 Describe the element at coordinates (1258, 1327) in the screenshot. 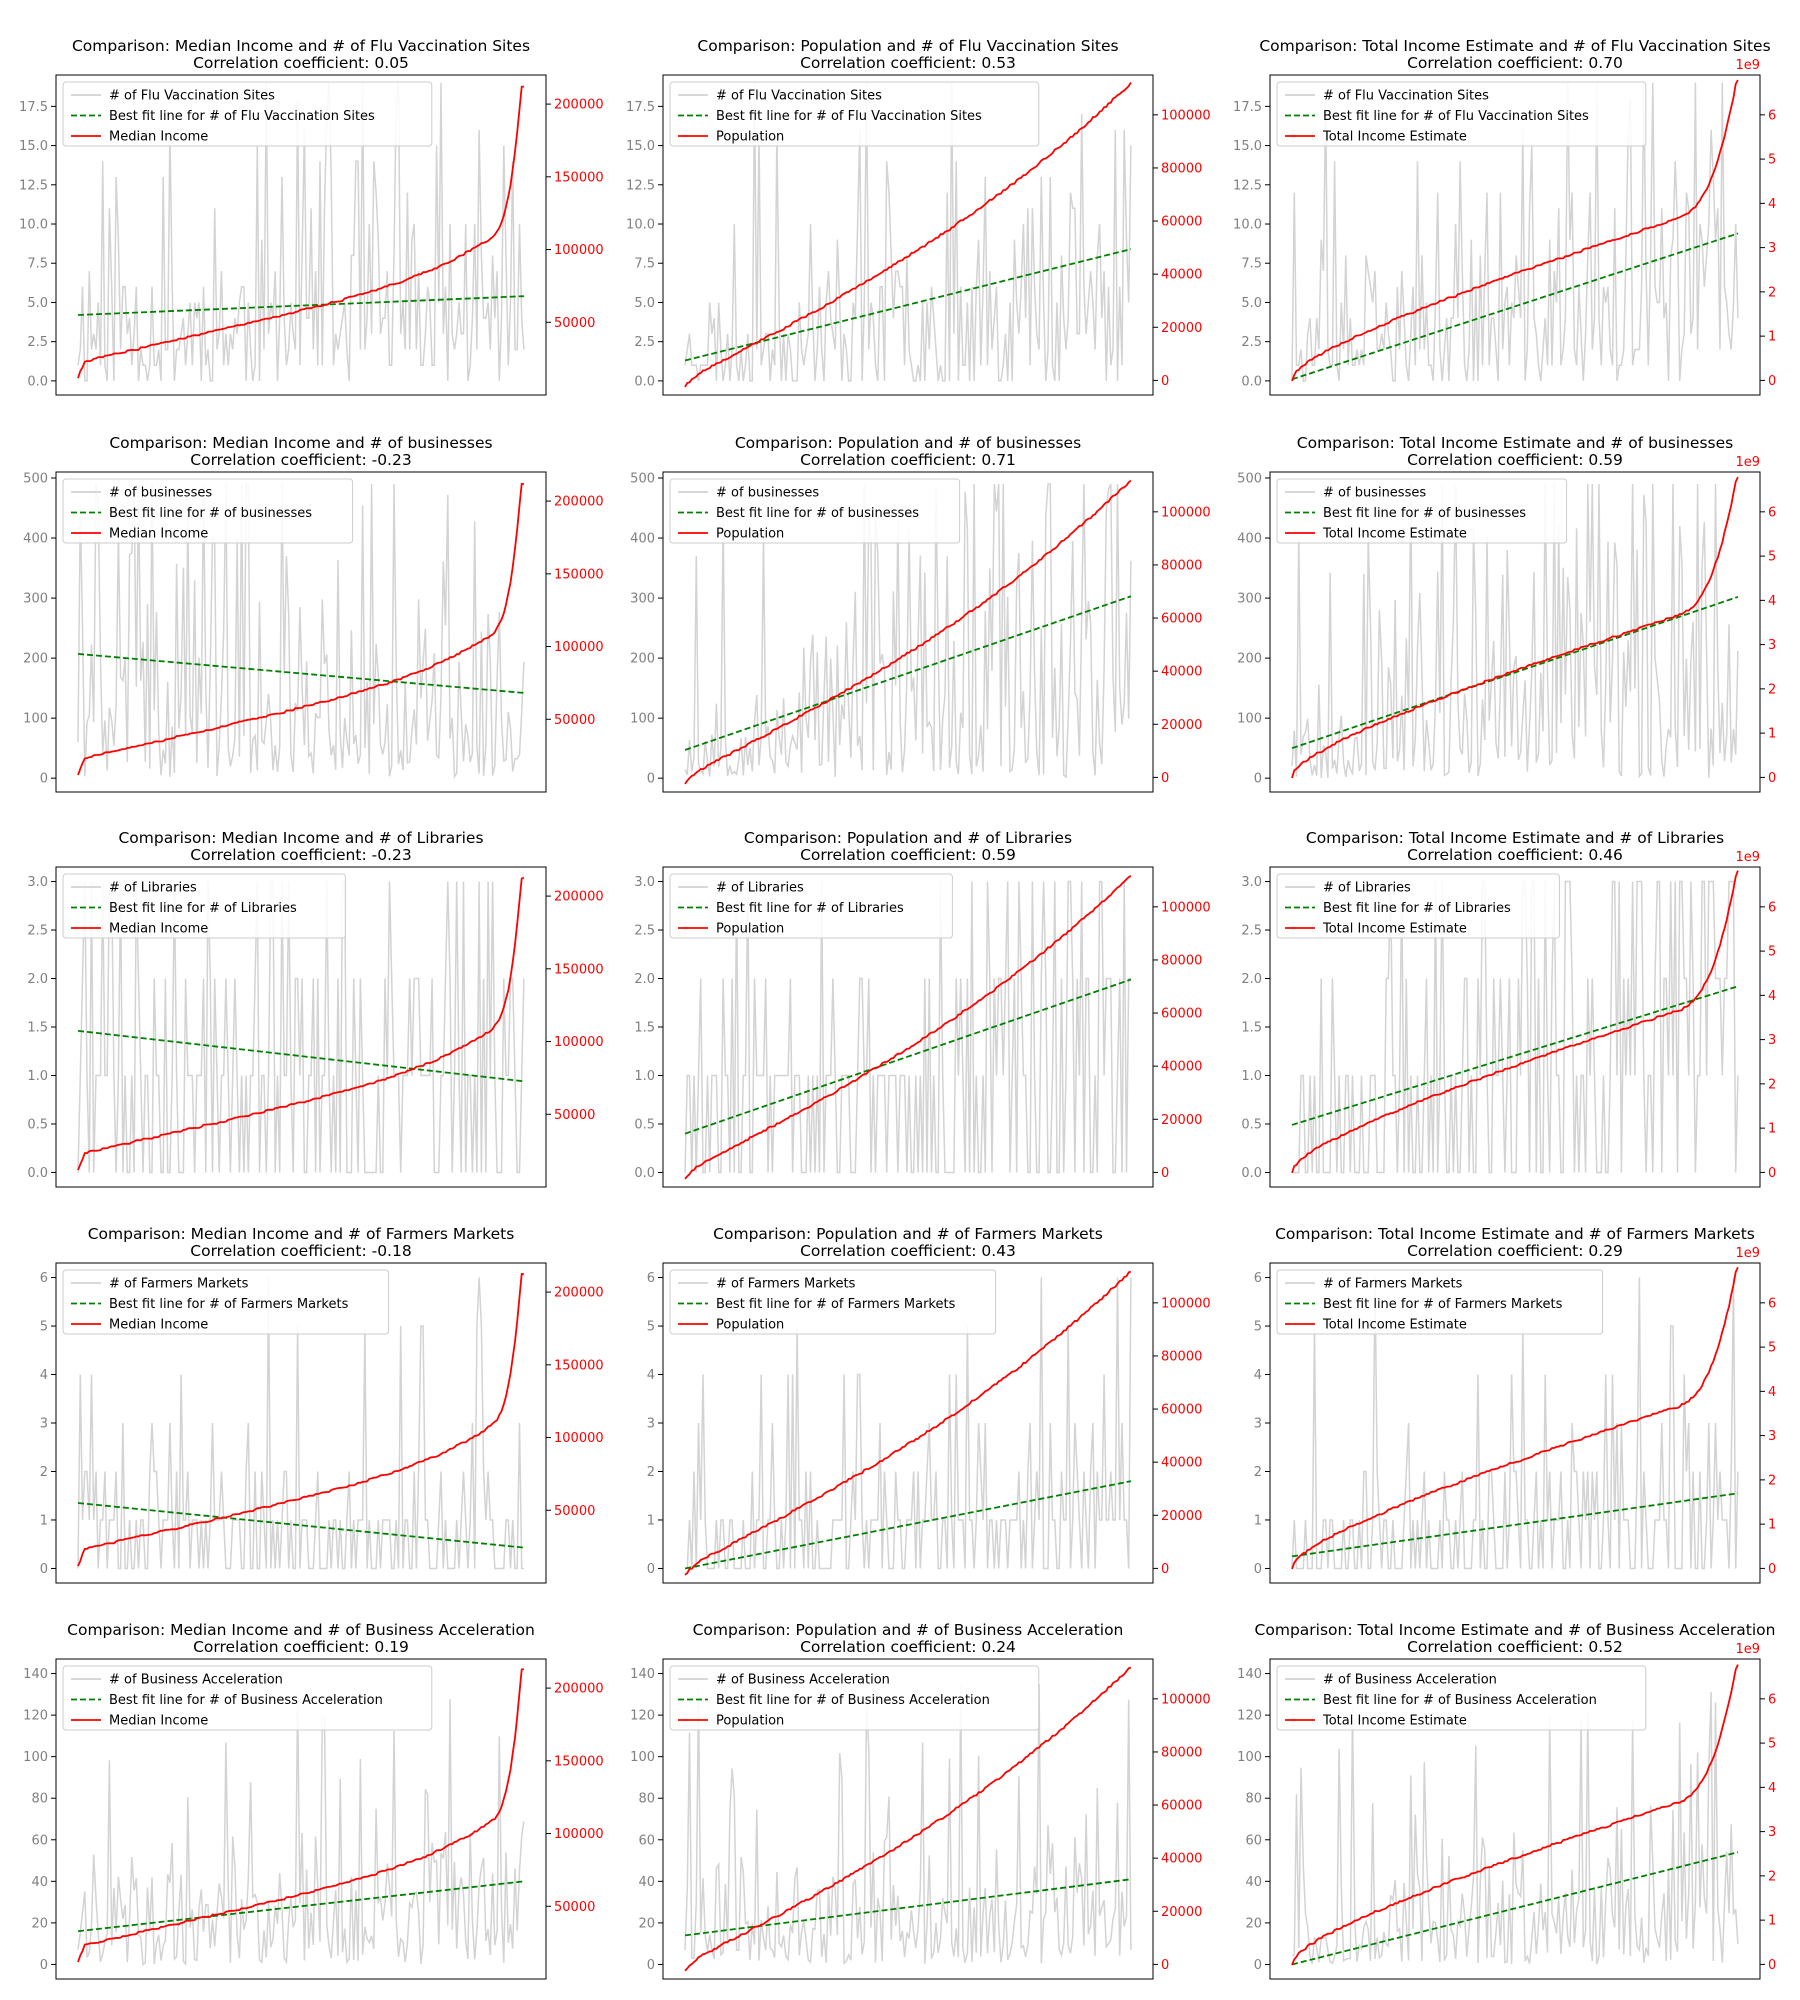

I see `left-tick-label: 5` at that location.